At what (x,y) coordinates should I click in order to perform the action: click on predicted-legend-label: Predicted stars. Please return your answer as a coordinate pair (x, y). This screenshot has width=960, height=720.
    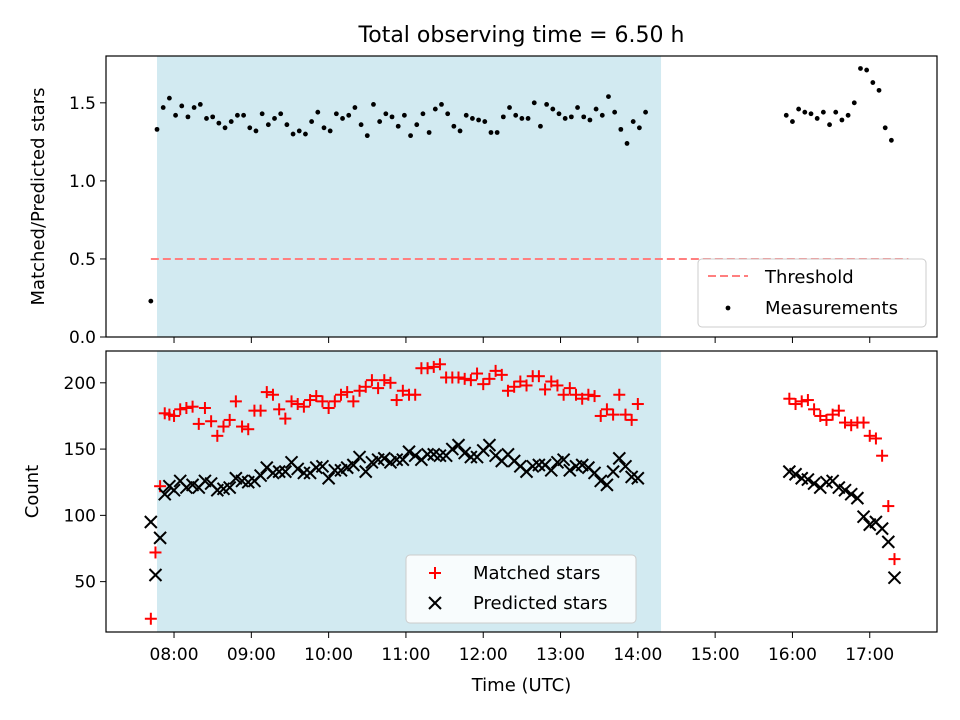
    Looking at the image, I should click on (540, 603).